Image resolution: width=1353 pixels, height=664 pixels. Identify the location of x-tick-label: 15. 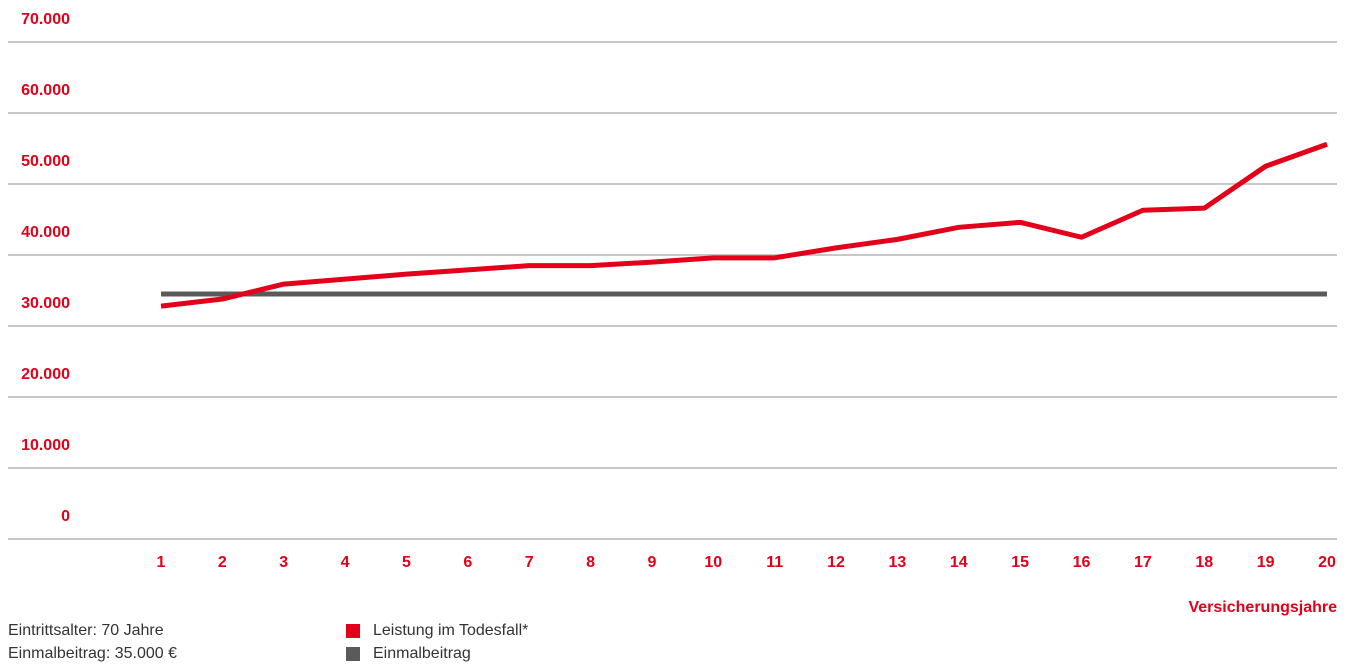
(1020, 562).